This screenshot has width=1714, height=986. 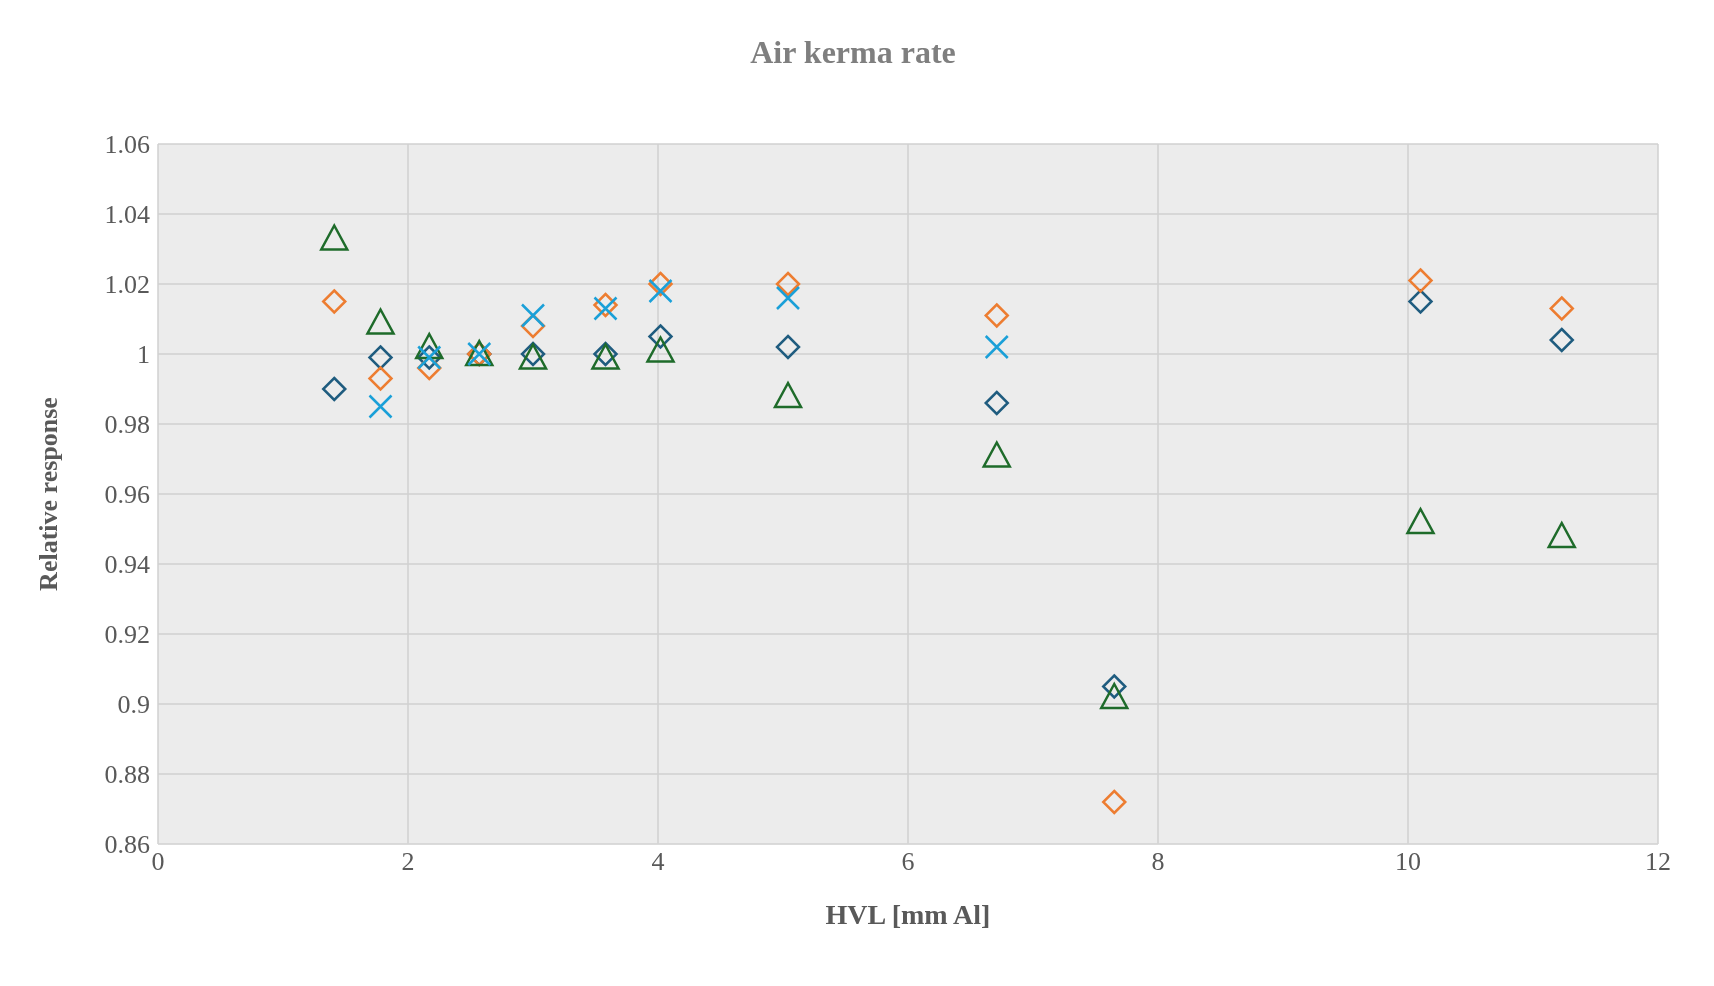 I want to click on x-tick-label: 0, so click(x=158, y=862).